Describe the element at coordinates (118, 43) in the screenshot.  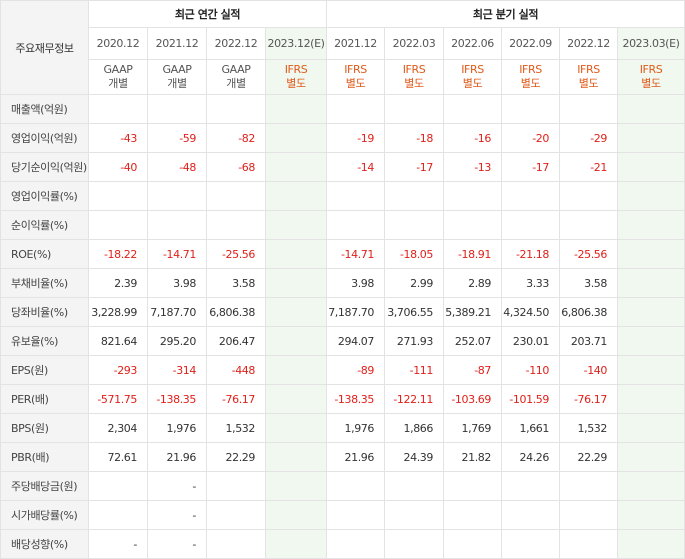
I see `period-date: 2020.12` at that location.